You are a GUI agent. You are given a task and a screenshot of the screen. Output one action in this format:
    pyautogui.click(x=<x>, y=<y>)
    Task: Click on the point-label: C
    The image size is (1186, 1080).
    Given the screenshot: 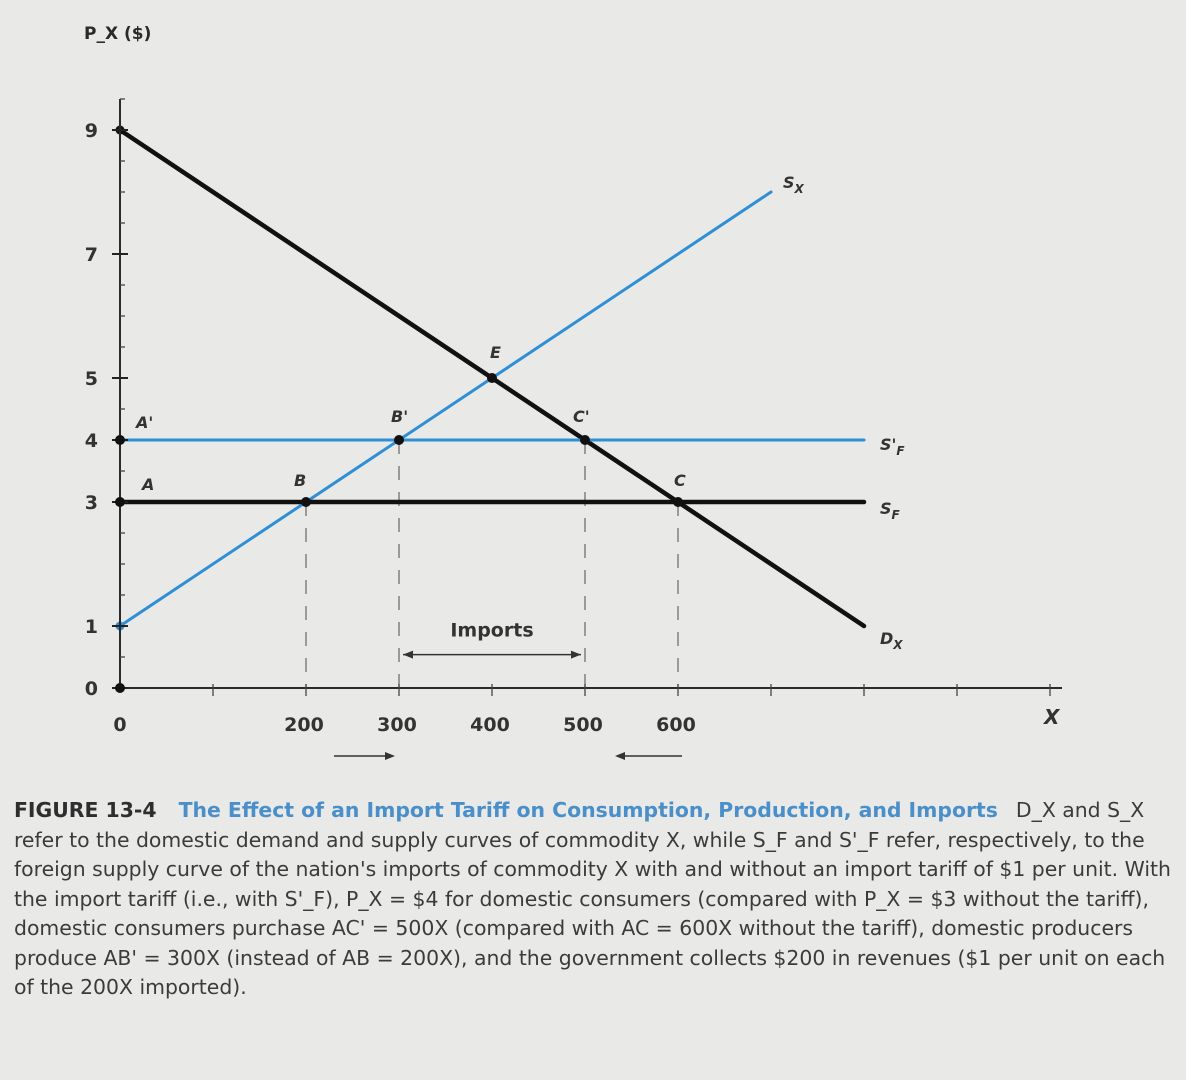 What is the action you would take?
    pyautogui.click(x=680, y=480)
    